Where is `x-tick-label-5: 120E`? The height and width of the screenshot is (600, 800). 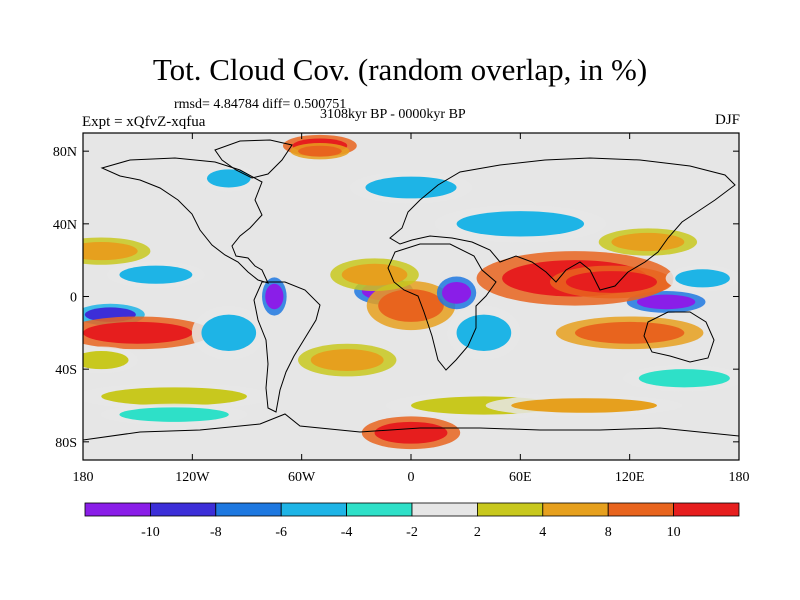 x-tick-label-5: 120E is located at coordinates (630, 477).